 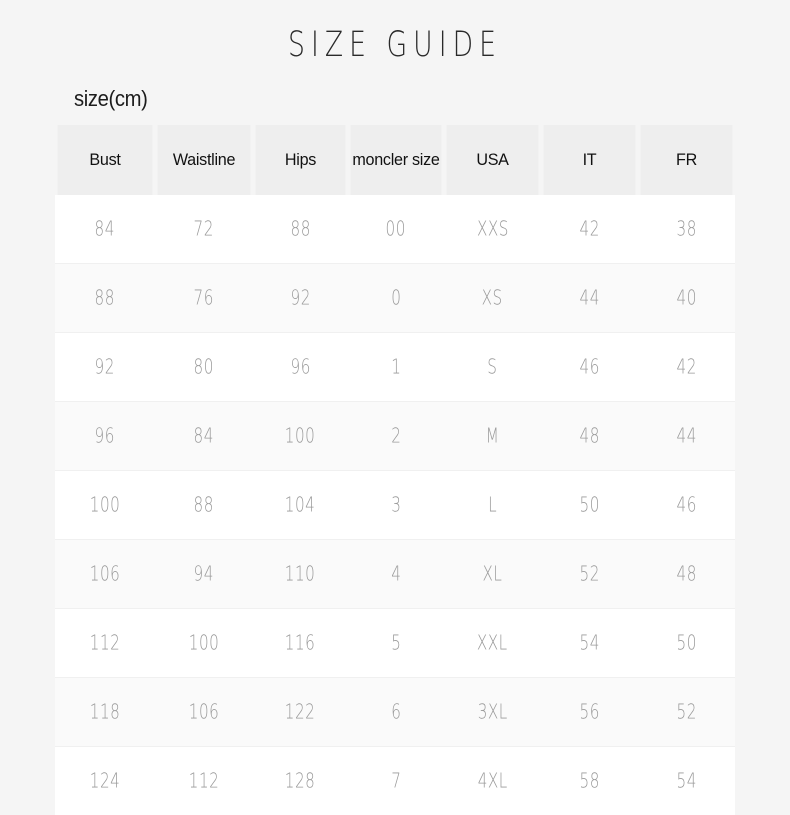 What do you see at coordinates (204, 298) in the screenshot?
I see `table-cell-waistline: 76` at bounding box center [204, 298].